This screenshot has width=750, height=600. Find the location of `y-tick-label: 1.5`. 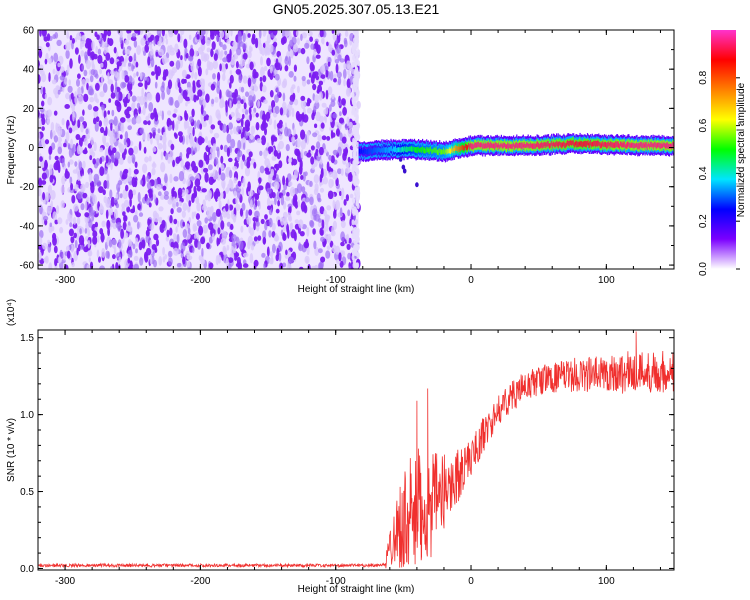

y-tick-label: 1.5 is located at coordinates (27, 338).